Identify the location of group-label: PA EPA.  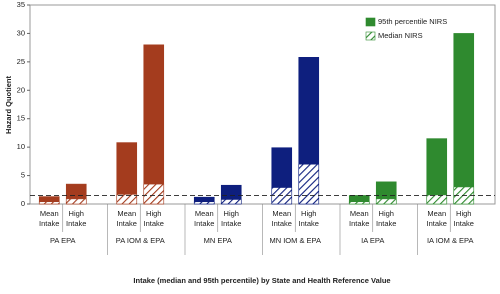
(63, 240).